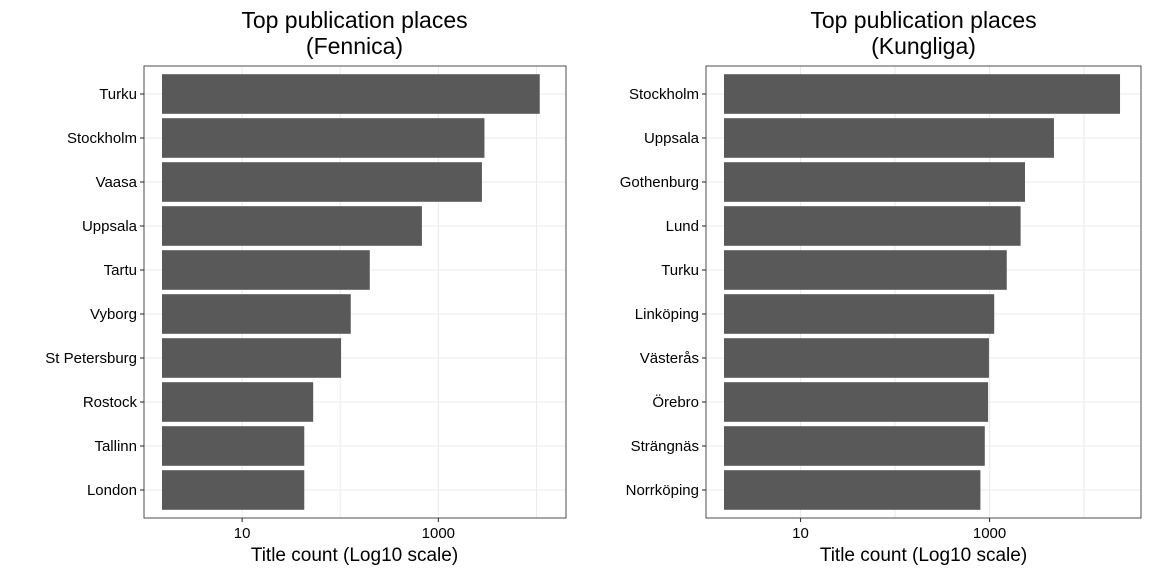  I want to click on kungliga-y-tick-label: Turku, so click(680, 270).